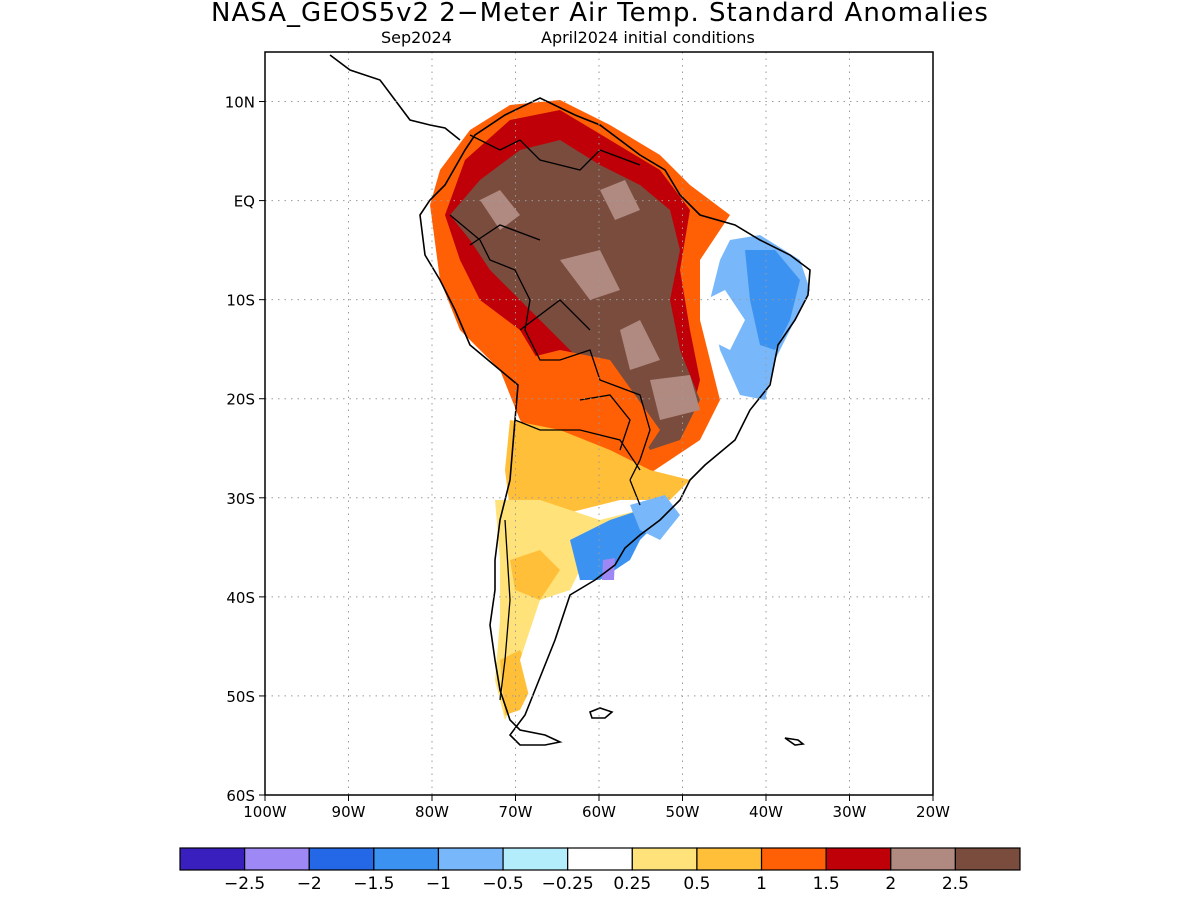 The width and height of the screenshot is (1200, 900). I want to click on colorbar-label: 2.5, so click(955, 884).